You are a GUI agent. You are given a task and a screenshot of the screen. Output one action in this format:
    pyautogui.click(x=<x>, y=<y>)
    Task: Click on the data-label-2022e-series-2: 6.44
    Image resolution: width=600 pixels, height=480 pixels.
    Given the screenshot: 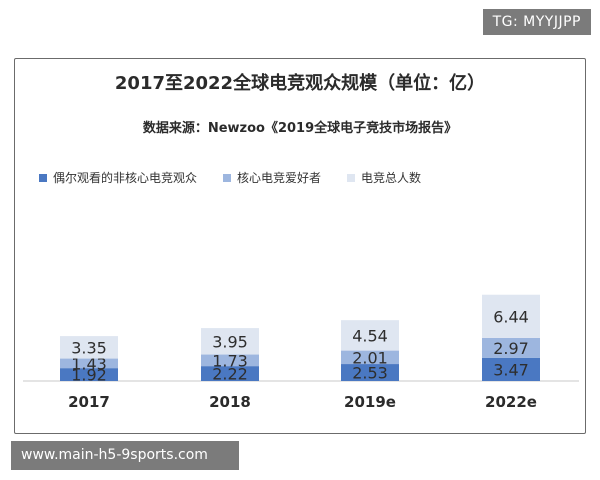 What is the action you would take?
    pyautogui.click(x=511, y=316)
    